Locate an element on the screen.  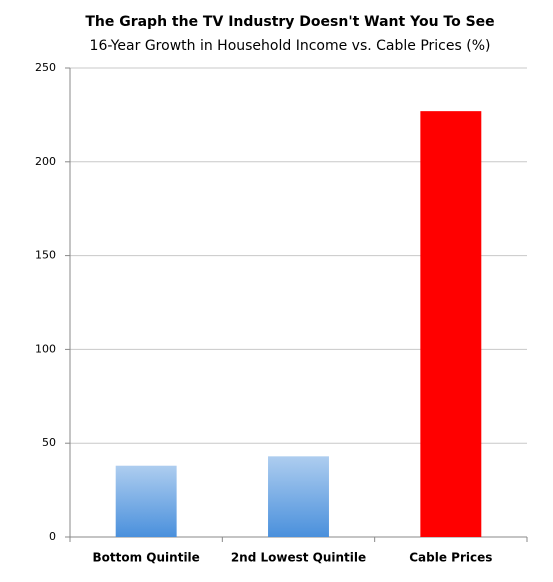
x-tick-label: Bottom Quintile is located at coordinates (146, 558).